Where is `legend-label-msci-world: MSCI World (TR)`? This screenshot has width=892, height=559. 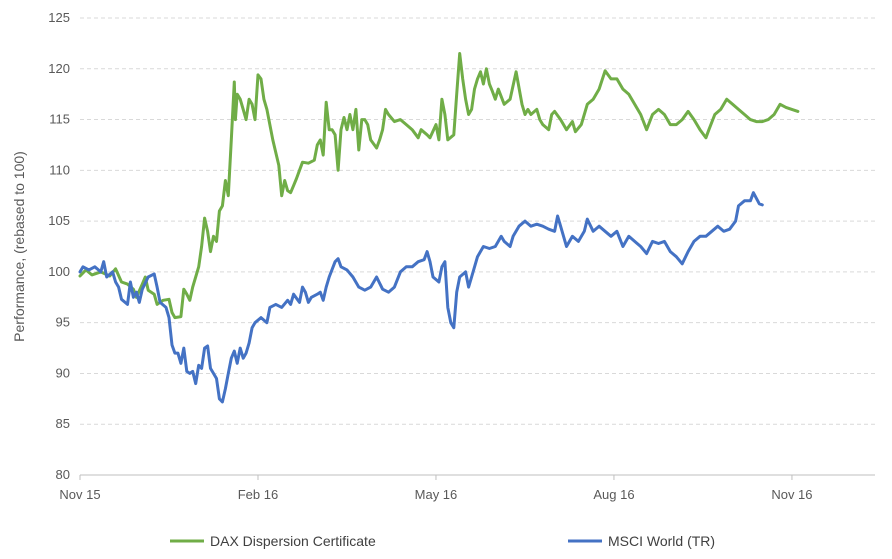 legend-label-msci-world: MSCI World (TR) is located at coordinates (661, 541).